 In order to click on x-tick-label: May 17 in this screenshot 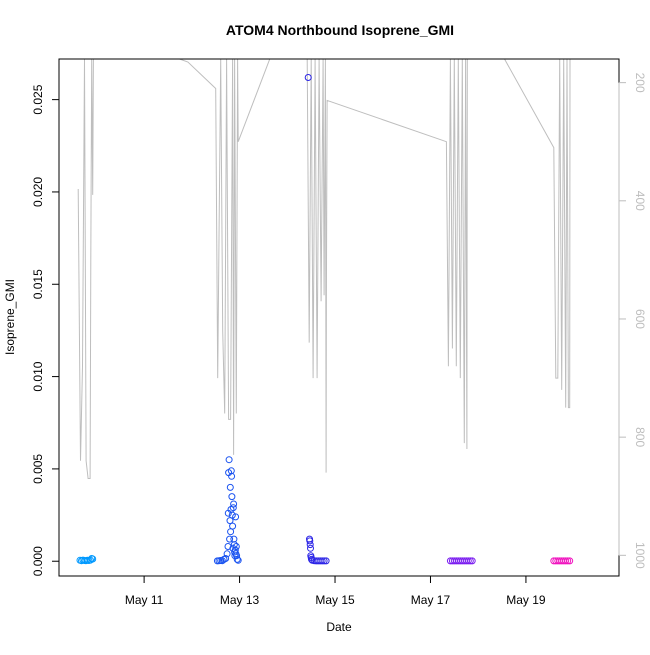, I will do `click(431, 600)`.